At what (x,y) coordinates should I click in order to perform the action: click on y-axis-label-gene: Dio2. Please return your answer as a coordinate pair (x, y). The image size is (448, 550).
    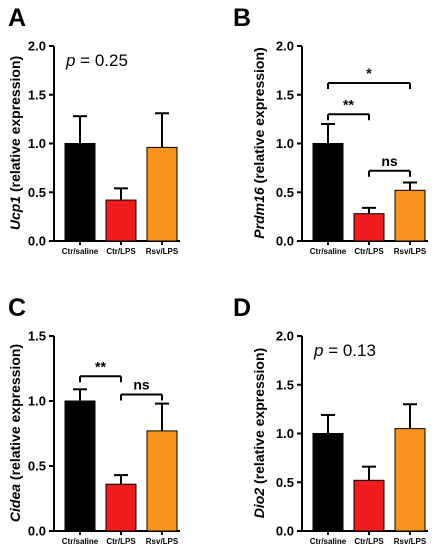
    Looking at the image, I should click on (259, 503).